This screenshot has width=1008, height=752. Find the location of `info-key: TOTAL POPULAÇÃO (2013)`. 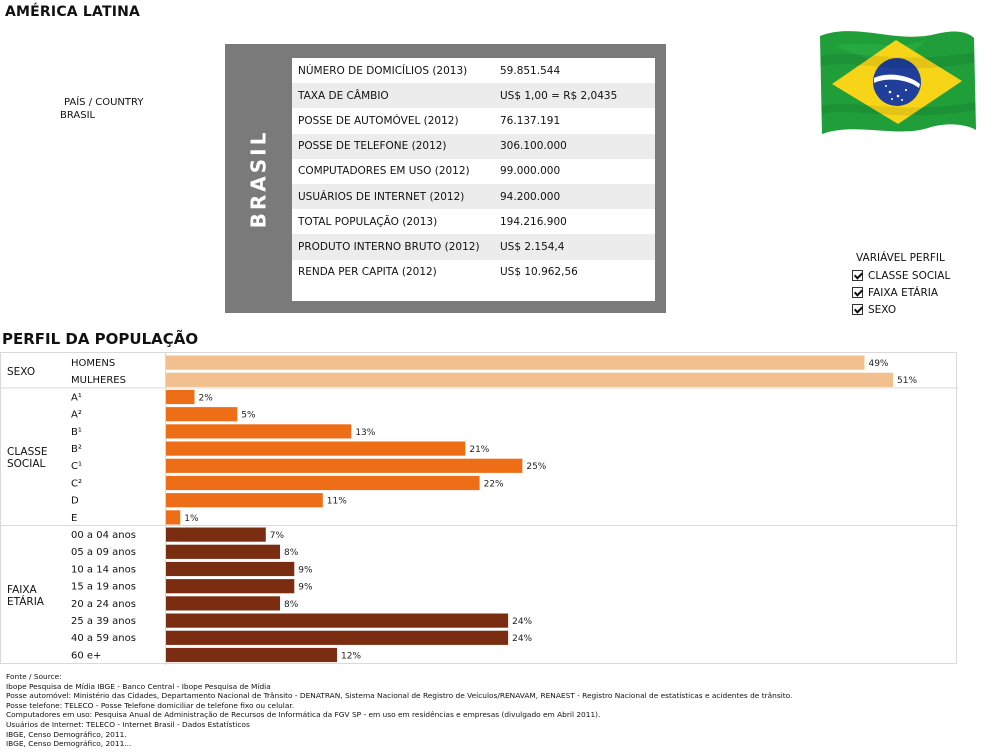

info-key: TOTAL POPULAÇÃO (2013) is located at coordinates (368, 221).